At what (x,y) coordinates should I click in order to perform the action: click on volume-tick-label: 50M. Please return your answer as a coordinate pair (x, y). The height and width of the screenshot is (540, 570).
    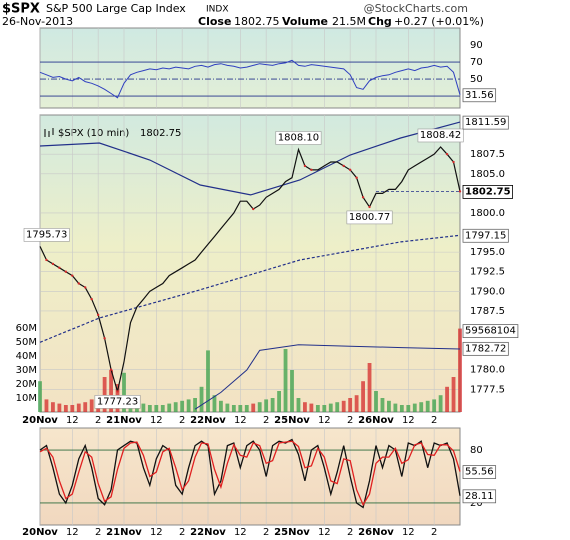
    Looking at the image, I should click on (26, 342).